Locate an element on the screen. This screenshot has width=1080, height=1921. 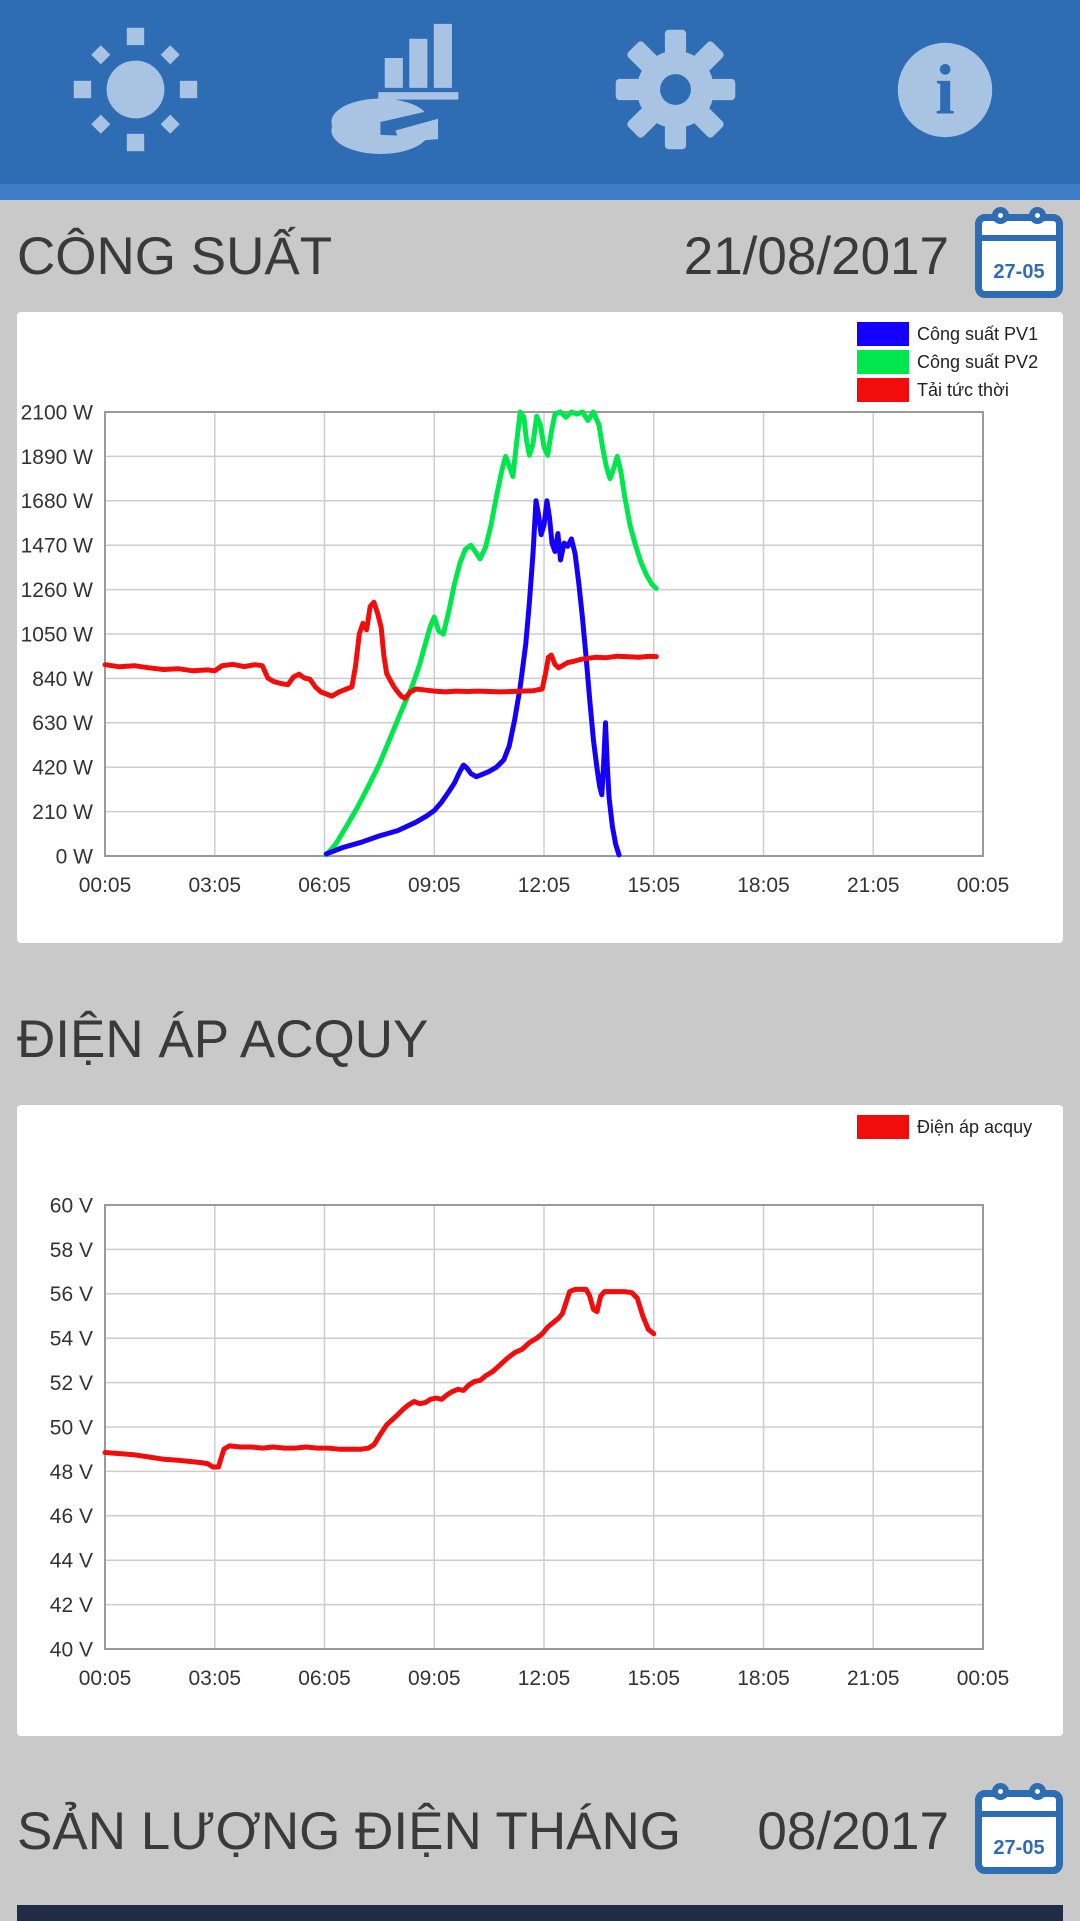
battery-section-title: ĐIỆN ÁP ACQUY is located at coordinates (223, 1039).